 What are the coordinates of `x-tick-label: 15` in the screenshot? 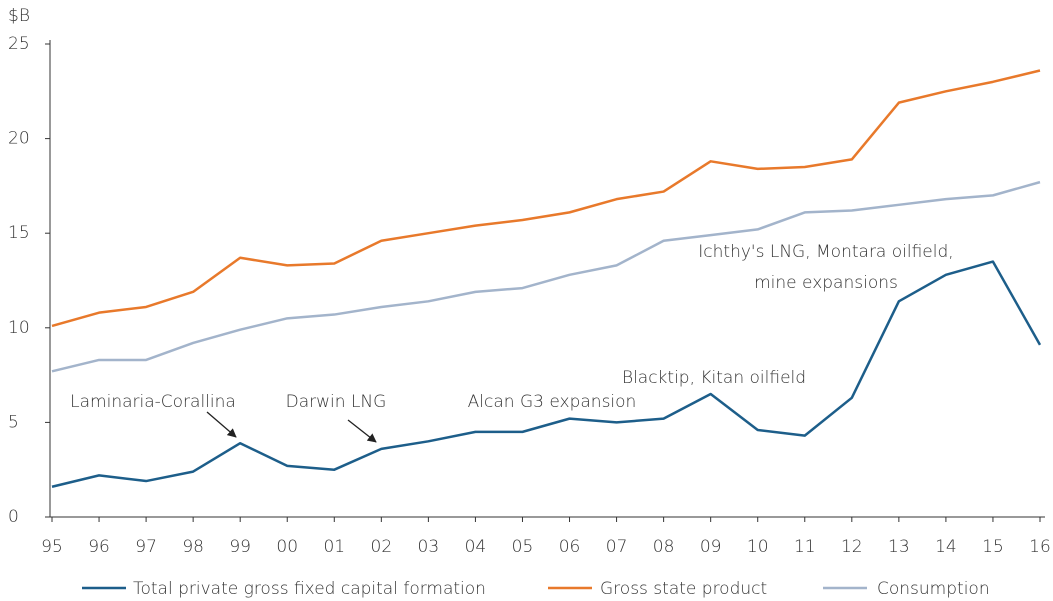 It's located at (993, 547).